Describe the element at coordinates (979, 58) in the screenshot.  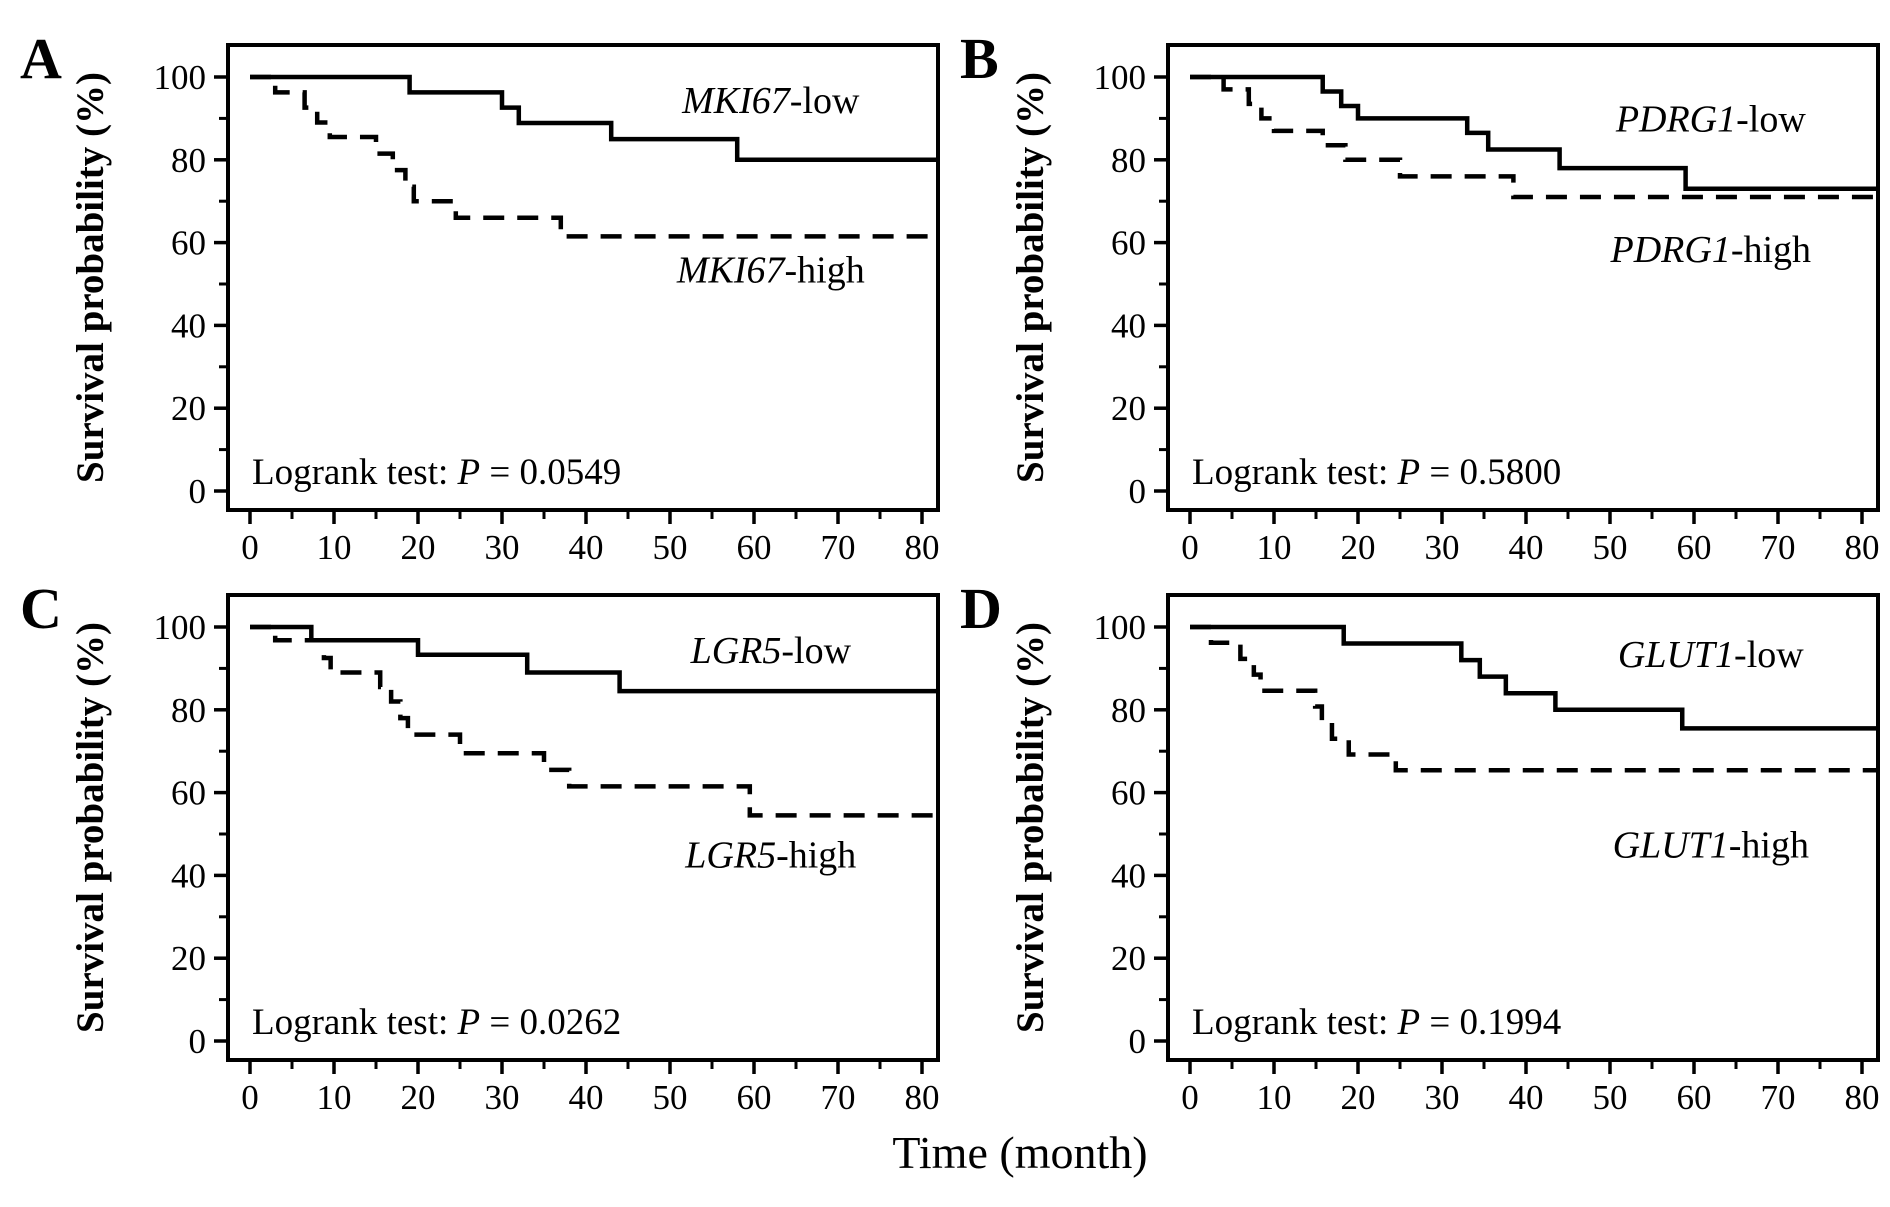
I see `panel-letter: B` at that location.